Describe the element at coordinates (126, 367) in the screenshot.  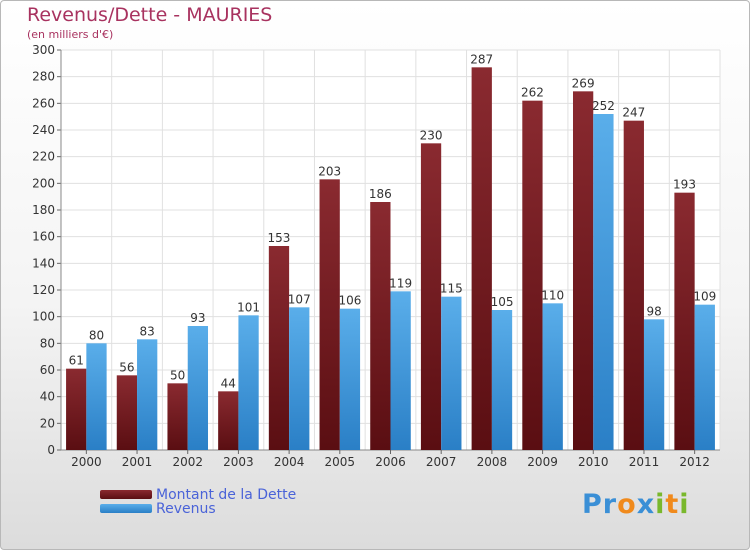
I see `bar-value-label: 56` at that location.